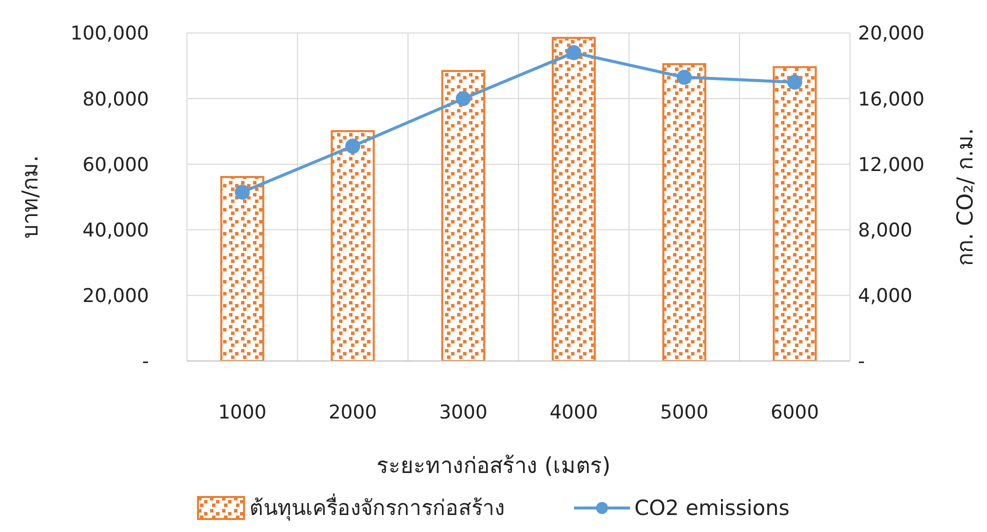 The image size is (987, 532). Describe the element at coordinates (966, 197) in the screenshot. I see `y2-axis-title: กก. CO₂/ ก.ม.` at that location.